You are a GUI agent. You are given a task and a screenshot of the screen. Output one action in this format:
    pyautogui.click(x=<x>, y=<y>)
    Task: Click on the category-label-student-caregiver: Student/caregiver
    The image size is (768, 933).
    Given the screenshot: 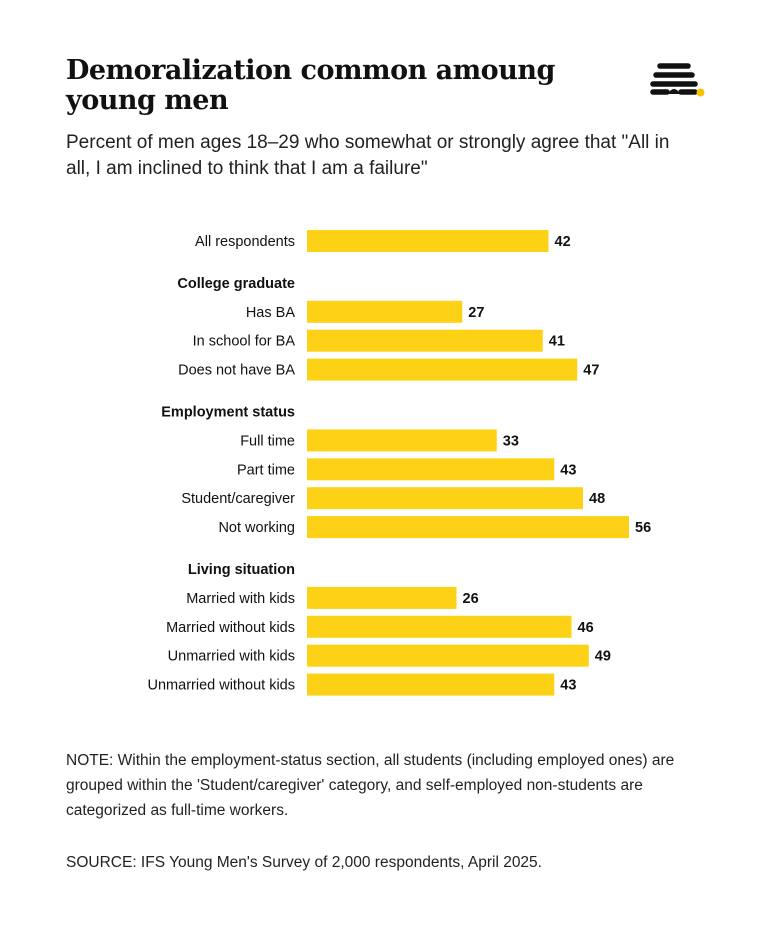 What is the action you would take?
    pyautogui.click(x=238, y=499)
    